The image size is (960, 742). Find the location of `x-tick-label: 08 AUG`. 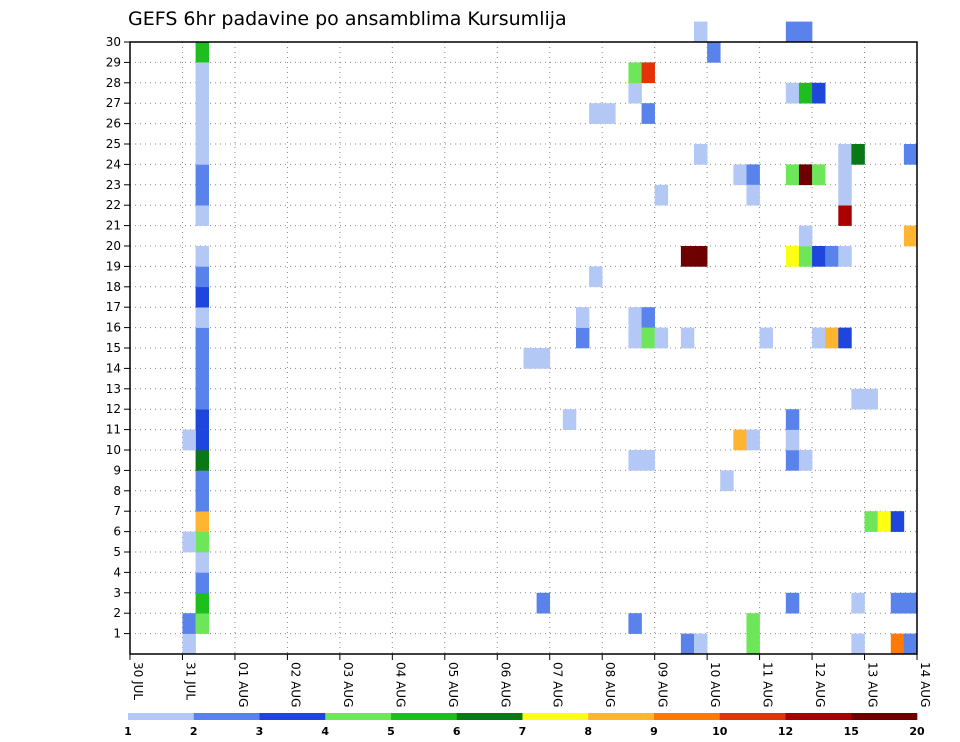

x-tick-label: 08 AUG is located at coordinates (610, 684).